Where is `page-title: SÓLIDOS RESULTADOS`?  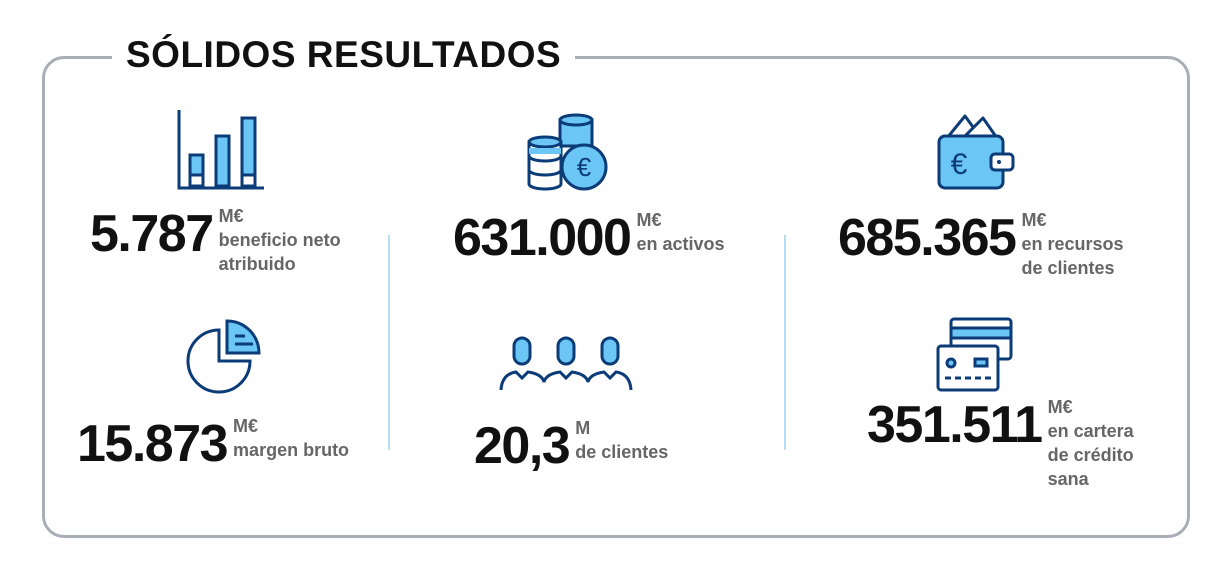 page-title: SÓLIDOS RESULTADOS is located at coordinates (344, 55).